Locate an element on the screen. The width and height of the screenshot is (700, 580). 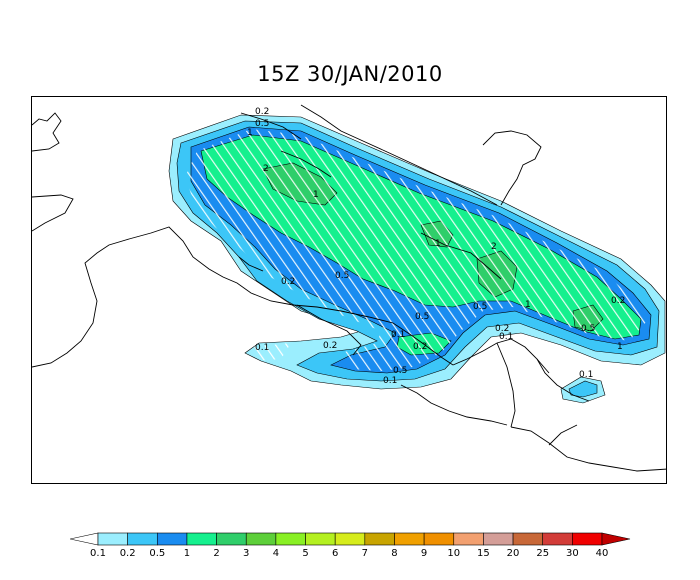
colorbar-label: 2 is located at coordinates (216, 553).